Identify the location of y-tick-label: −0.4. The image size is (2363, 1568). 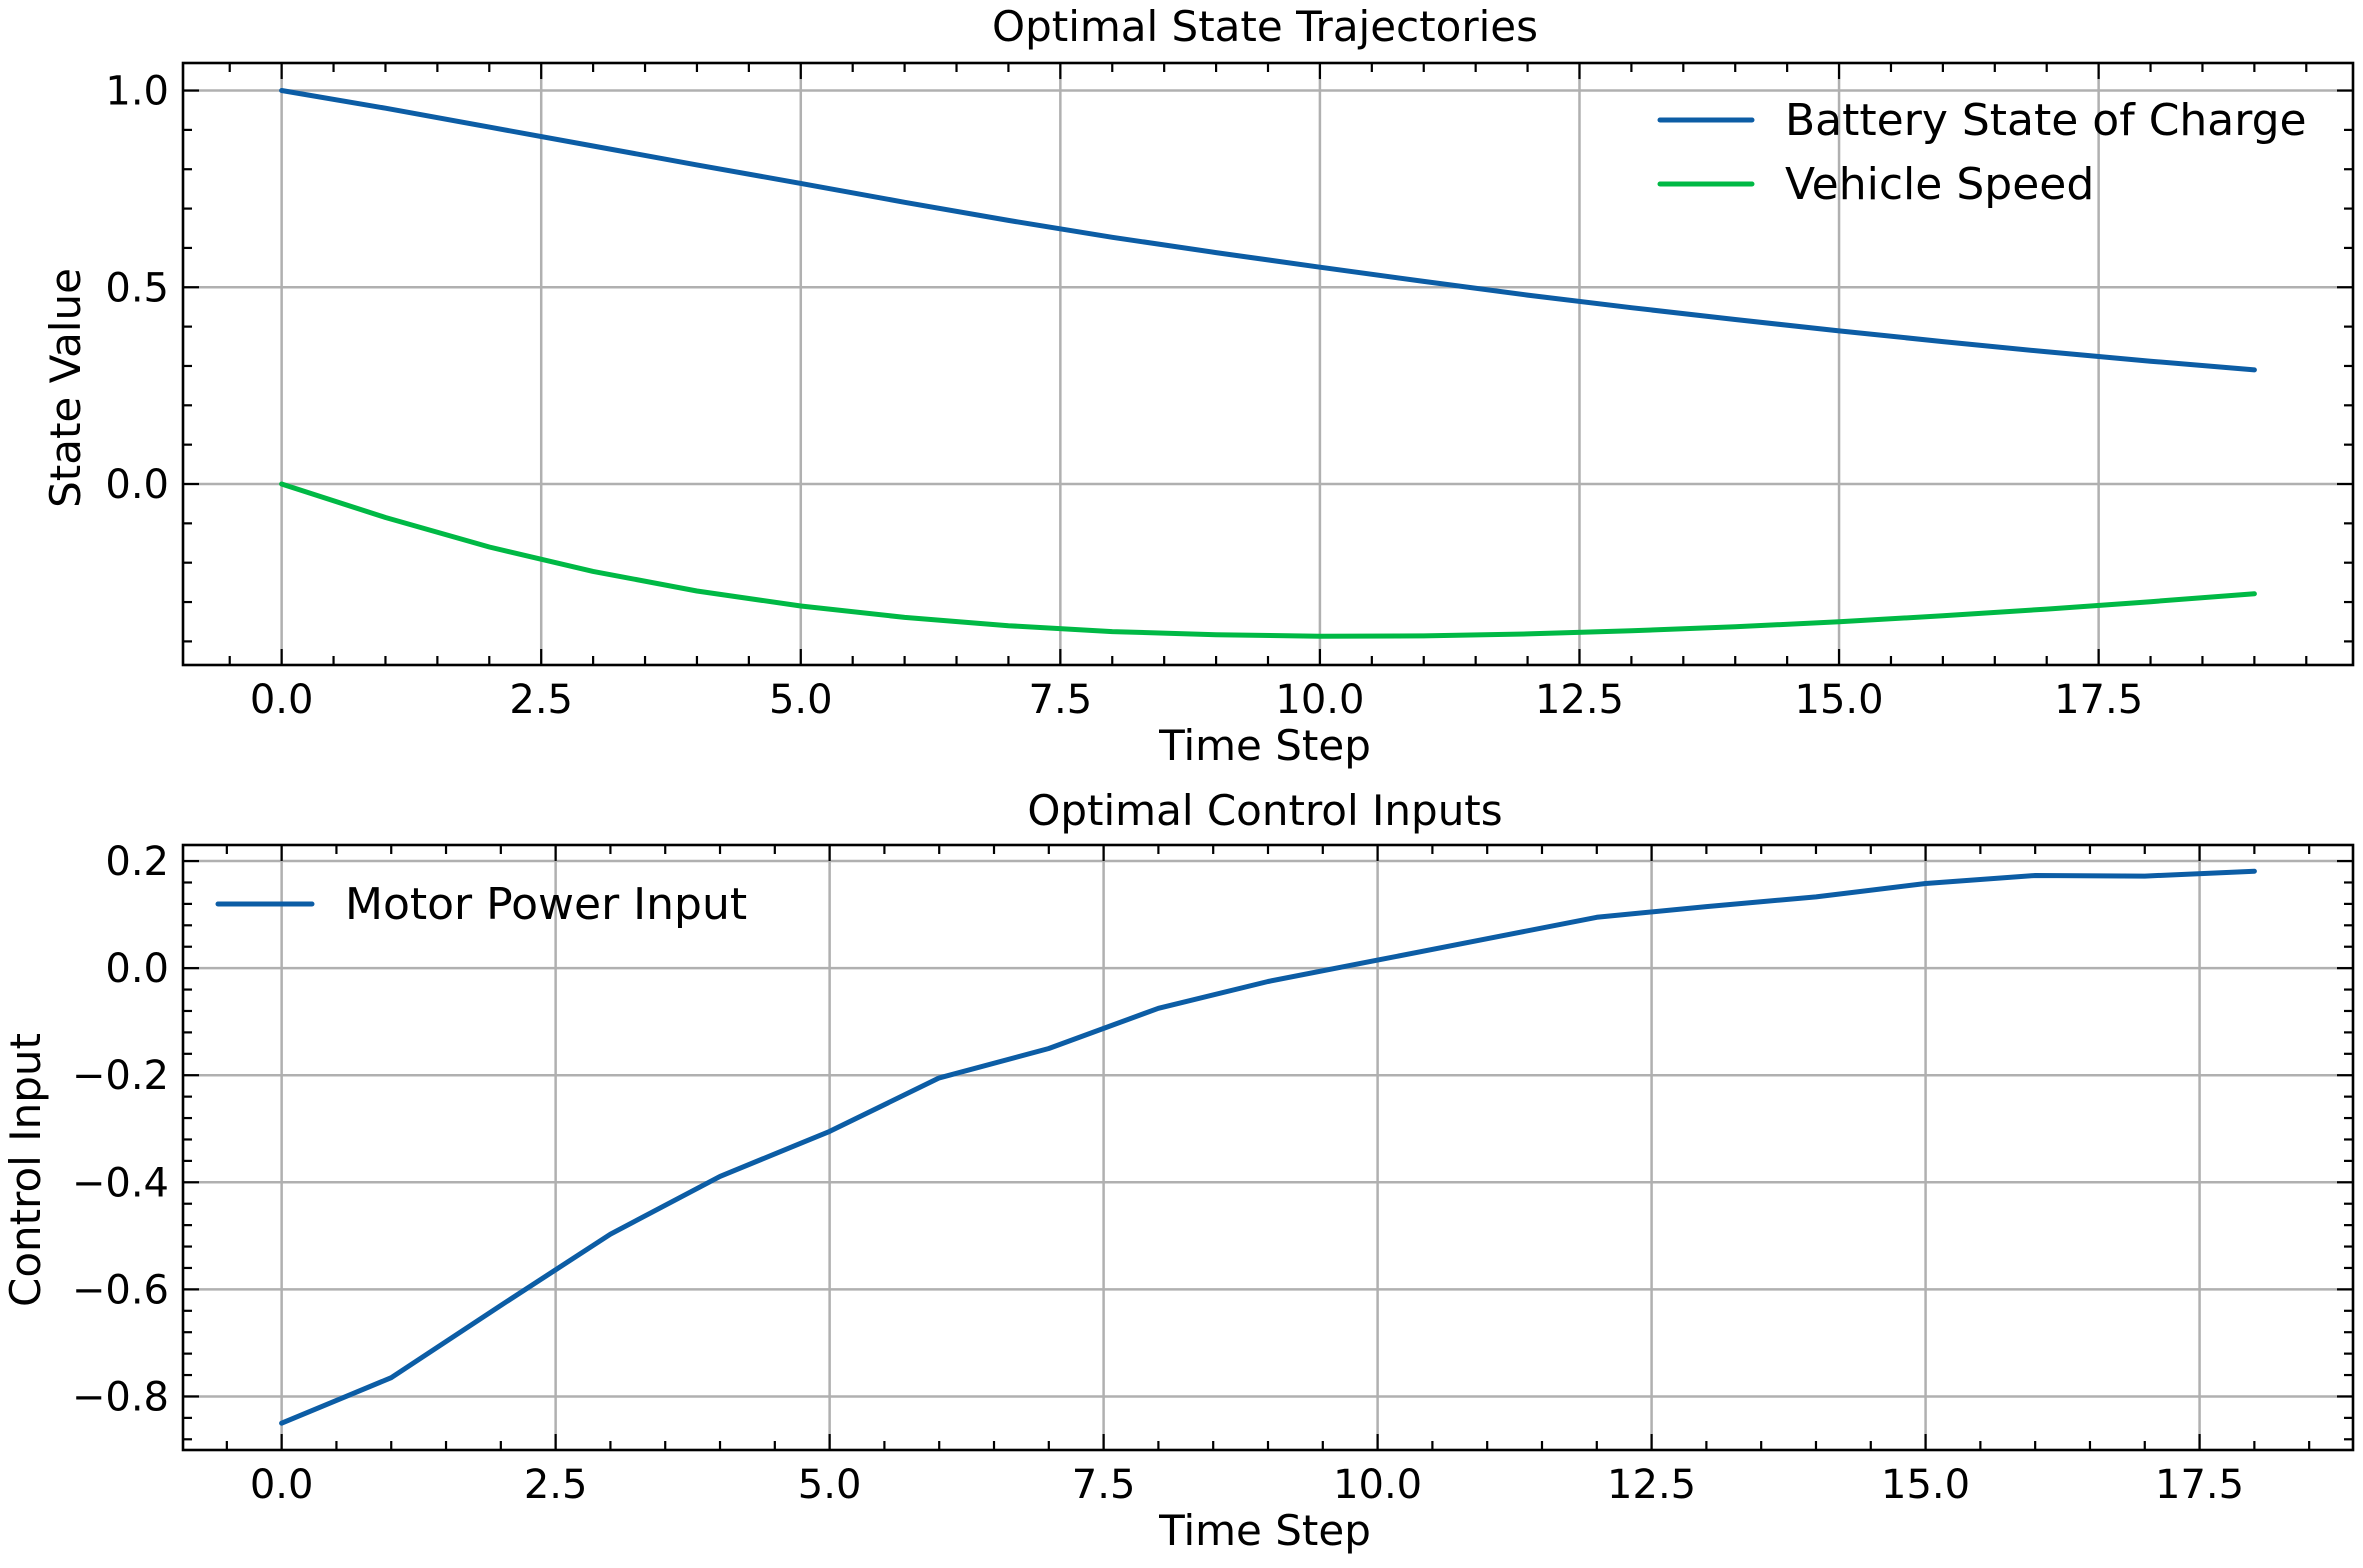
(120, 1183).